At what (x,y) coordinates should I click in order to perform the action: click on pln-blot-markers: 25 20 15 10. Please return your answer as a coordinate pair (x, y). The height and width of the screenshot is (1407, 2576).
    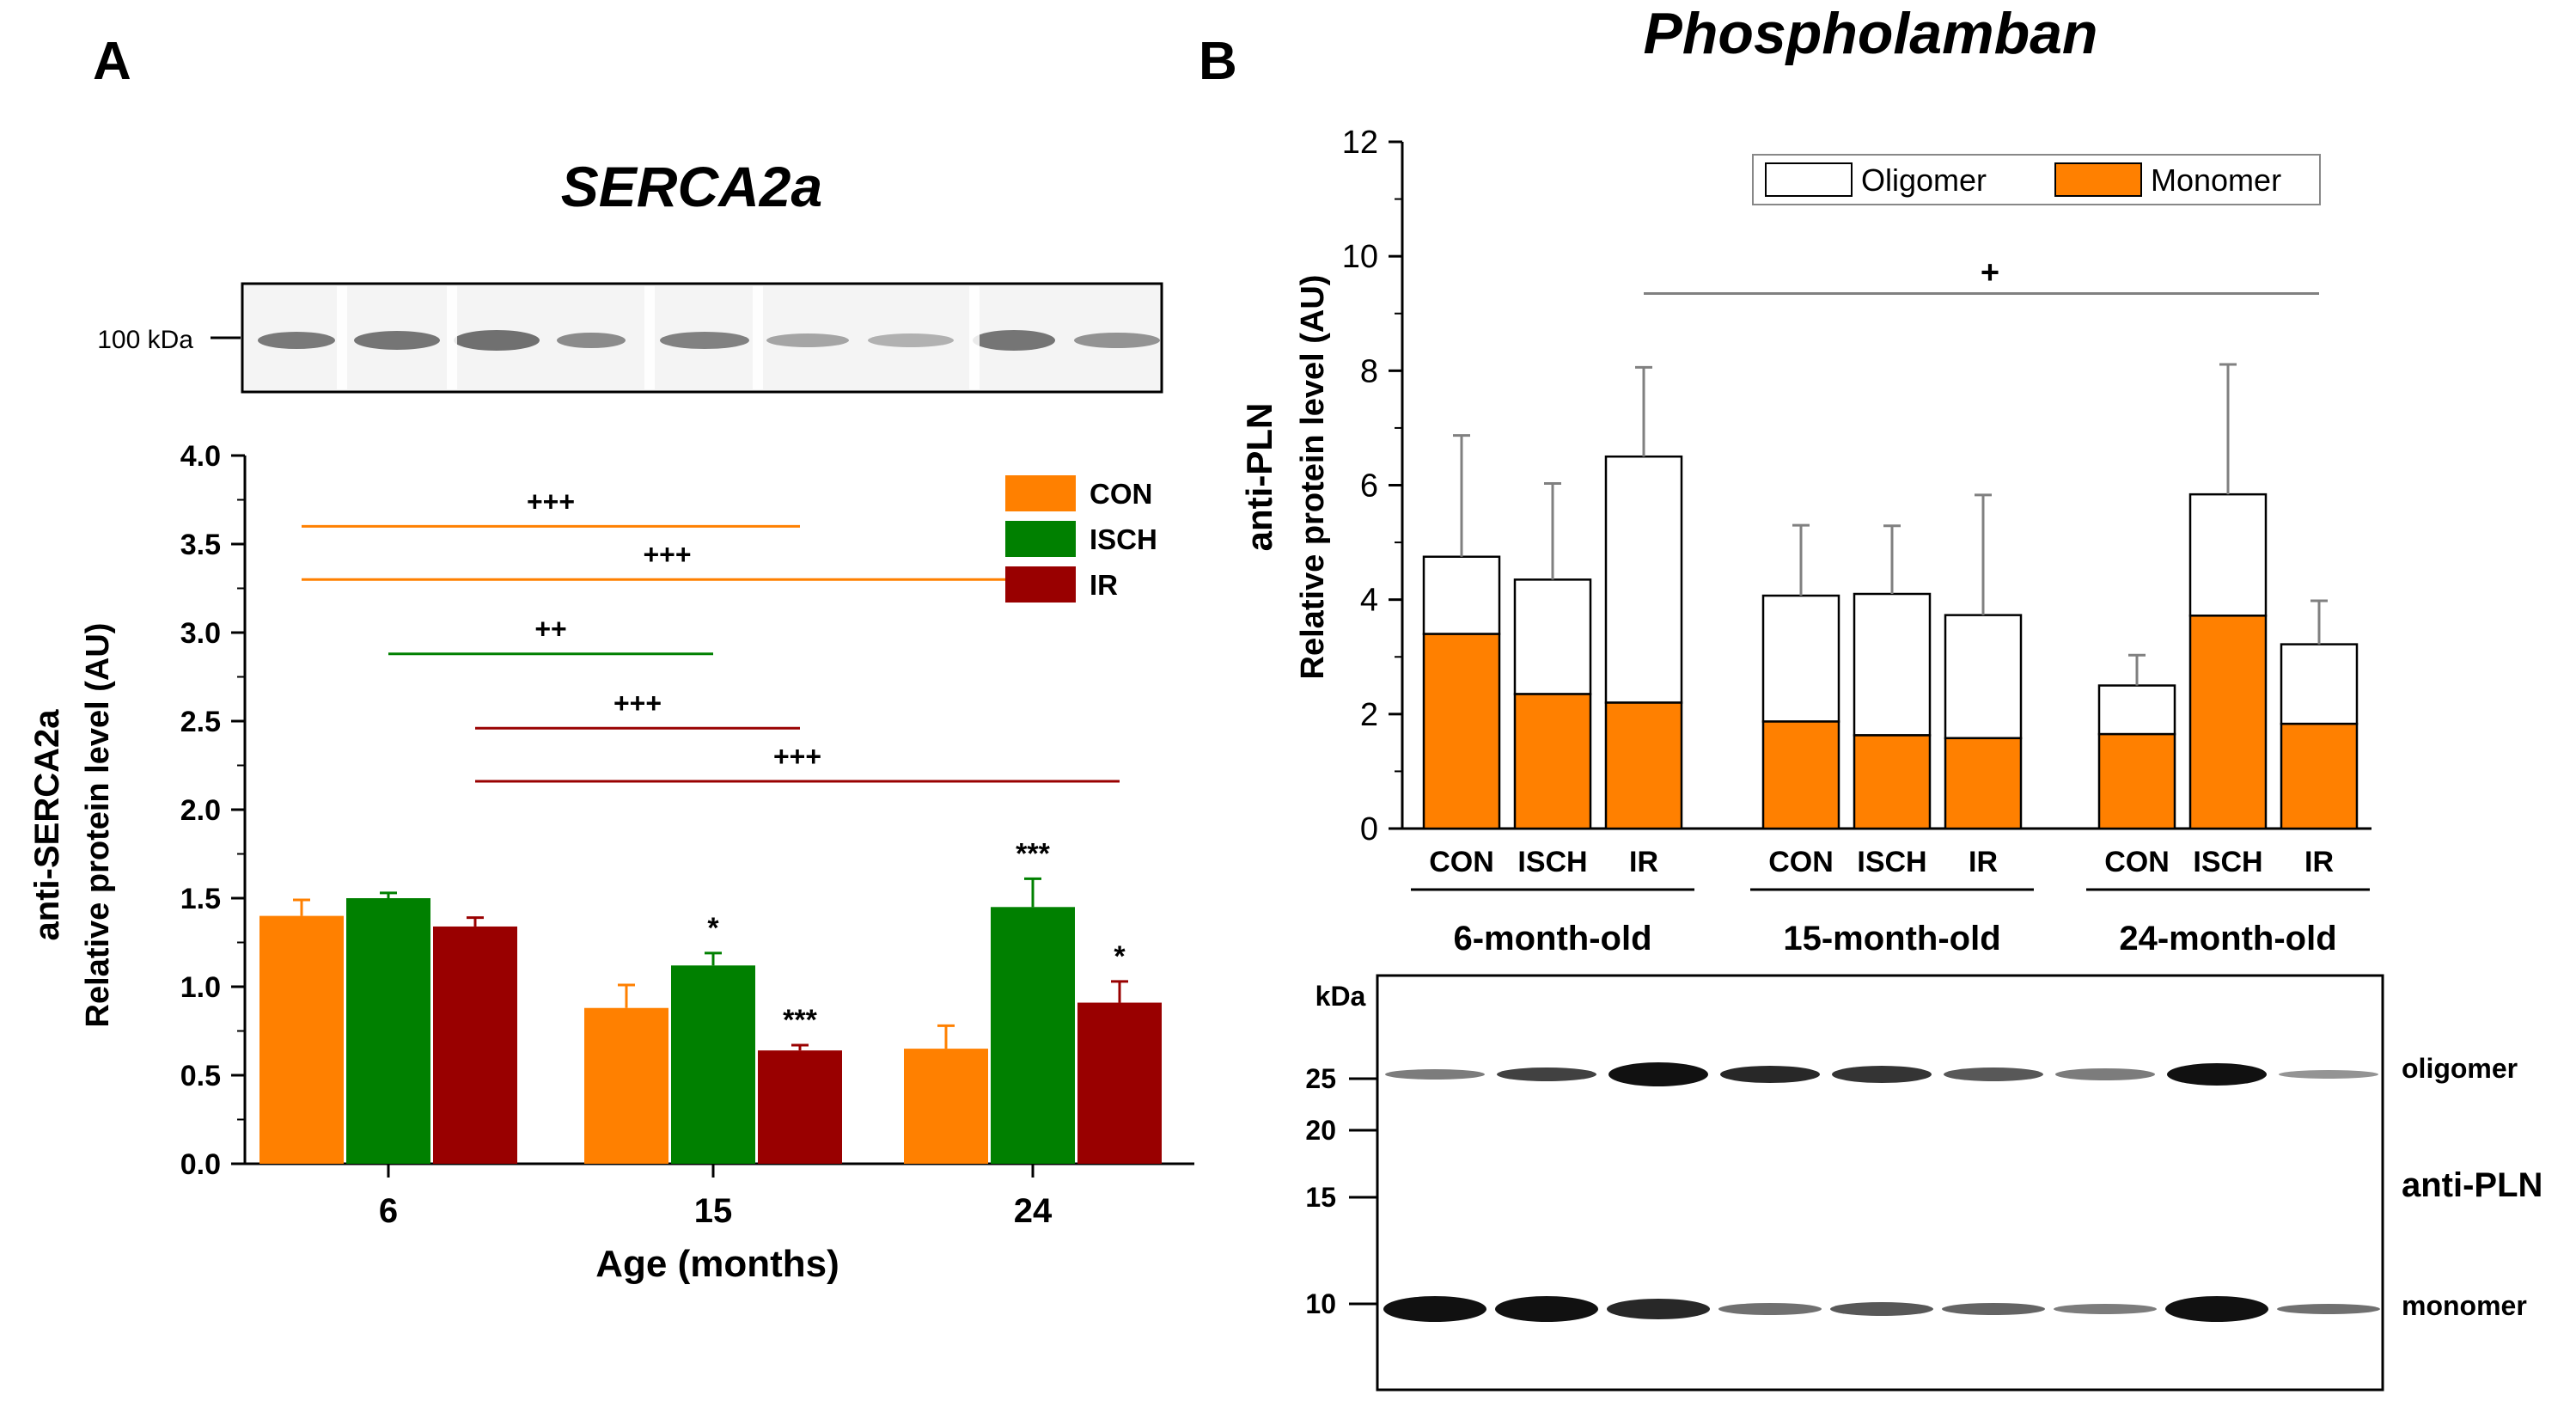
    Looking at the image, I should click on (1341, 1191).